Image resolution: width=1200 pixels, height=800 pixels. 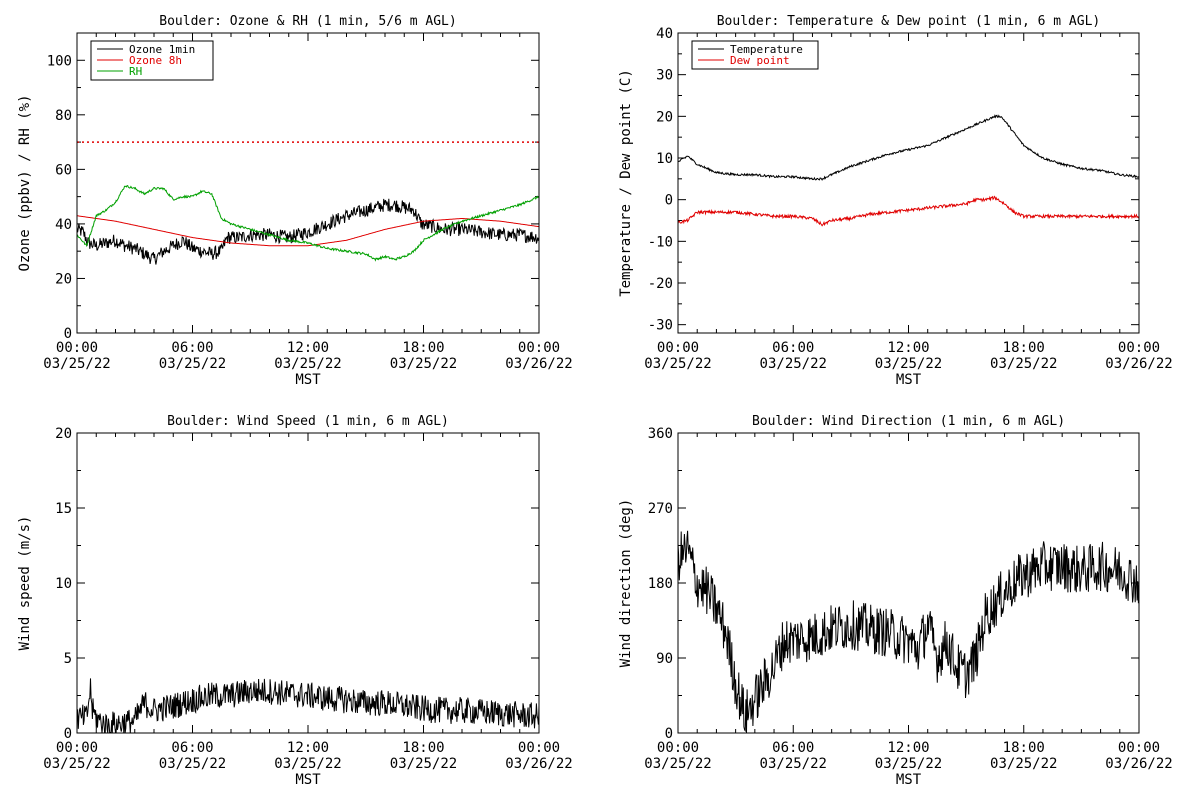 I want to click on wind-speed-ytick-label: 15, so click(x=63, y=509).